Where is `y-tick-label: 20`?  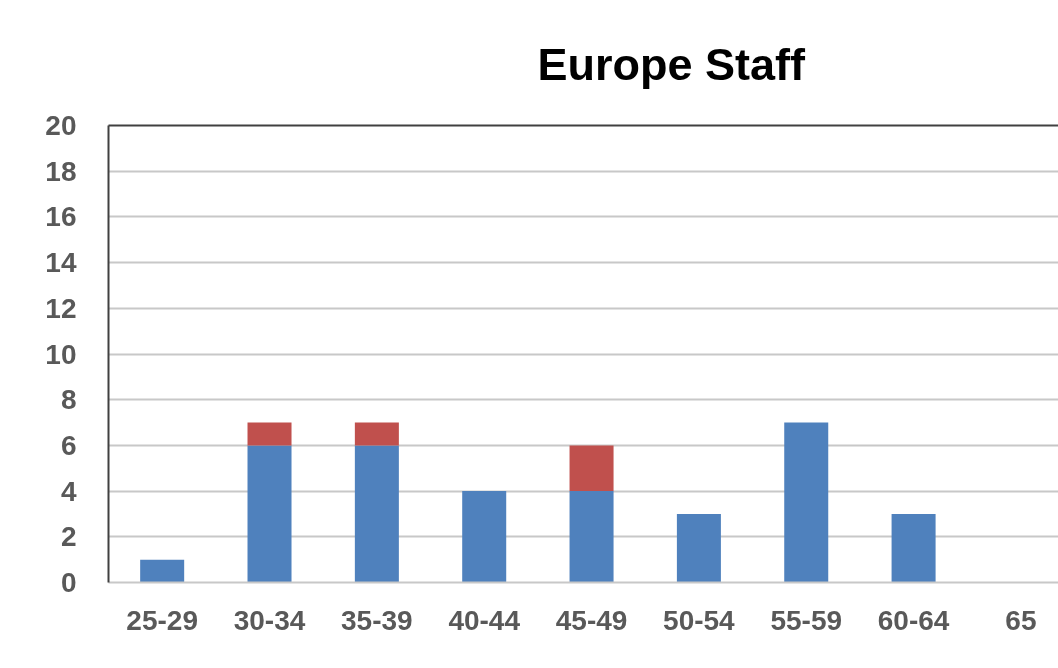 y-tick-label: 20 is located at coordinates (61, 125).